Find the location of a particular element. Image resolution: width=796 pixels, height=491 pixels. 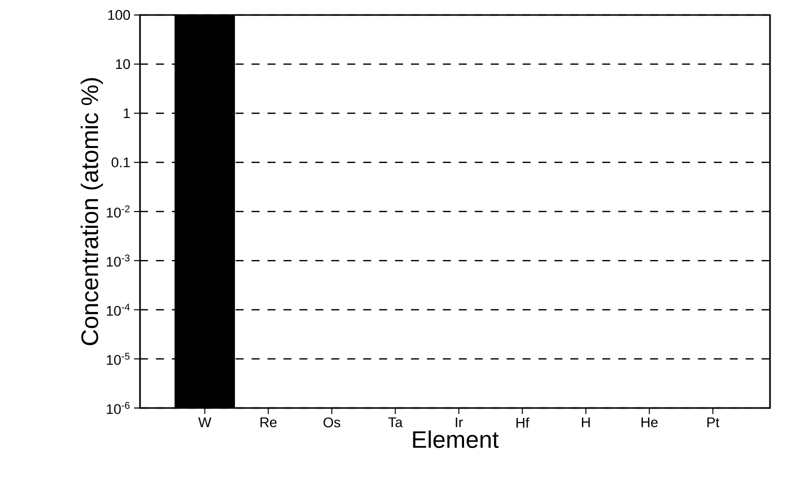

y-tick-label: 10 is located at coordinates (123, 64).